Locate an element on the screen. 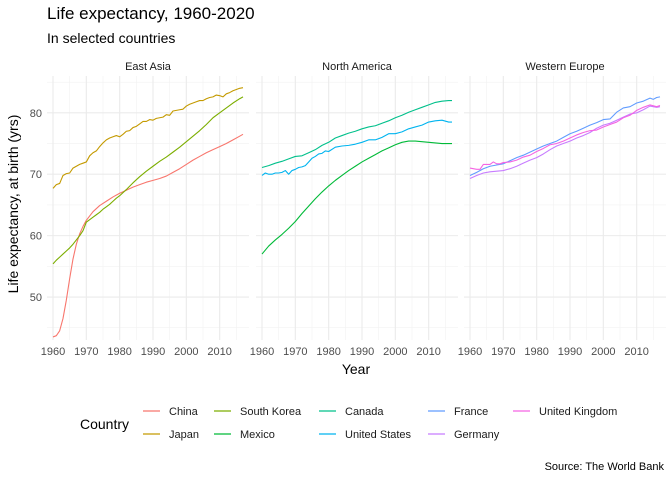  legend-item-germany: Germany is located at coordinates (464, 435).